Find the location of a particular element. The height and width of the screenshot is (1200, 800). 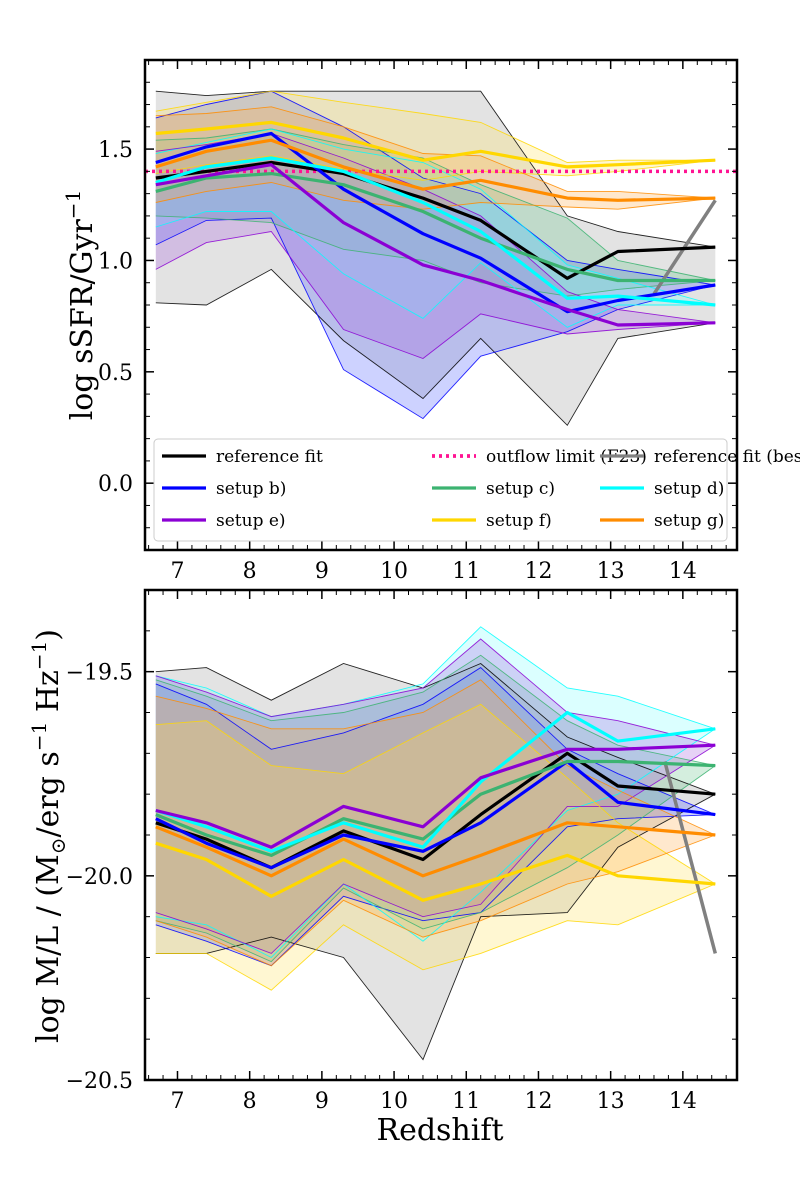

top-band-setup-c is located at coordinates (435, 213).